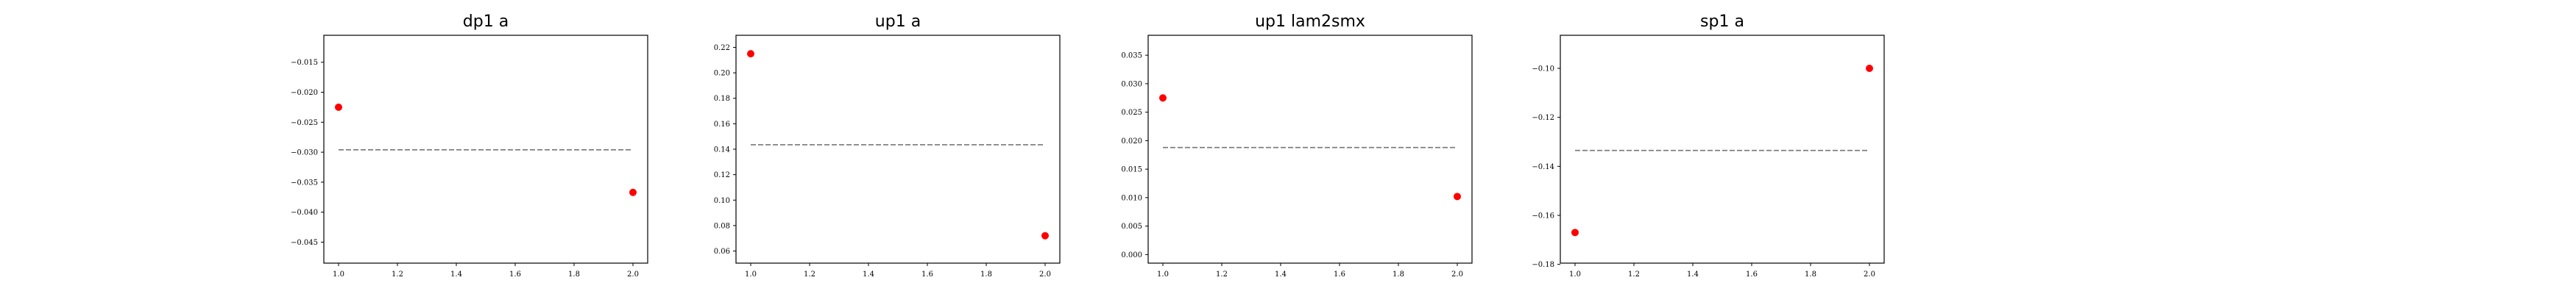 This screenshot has height=294, width=2576. I want to click on subplot-title: up1 lam2smx, so click(1310, 21).